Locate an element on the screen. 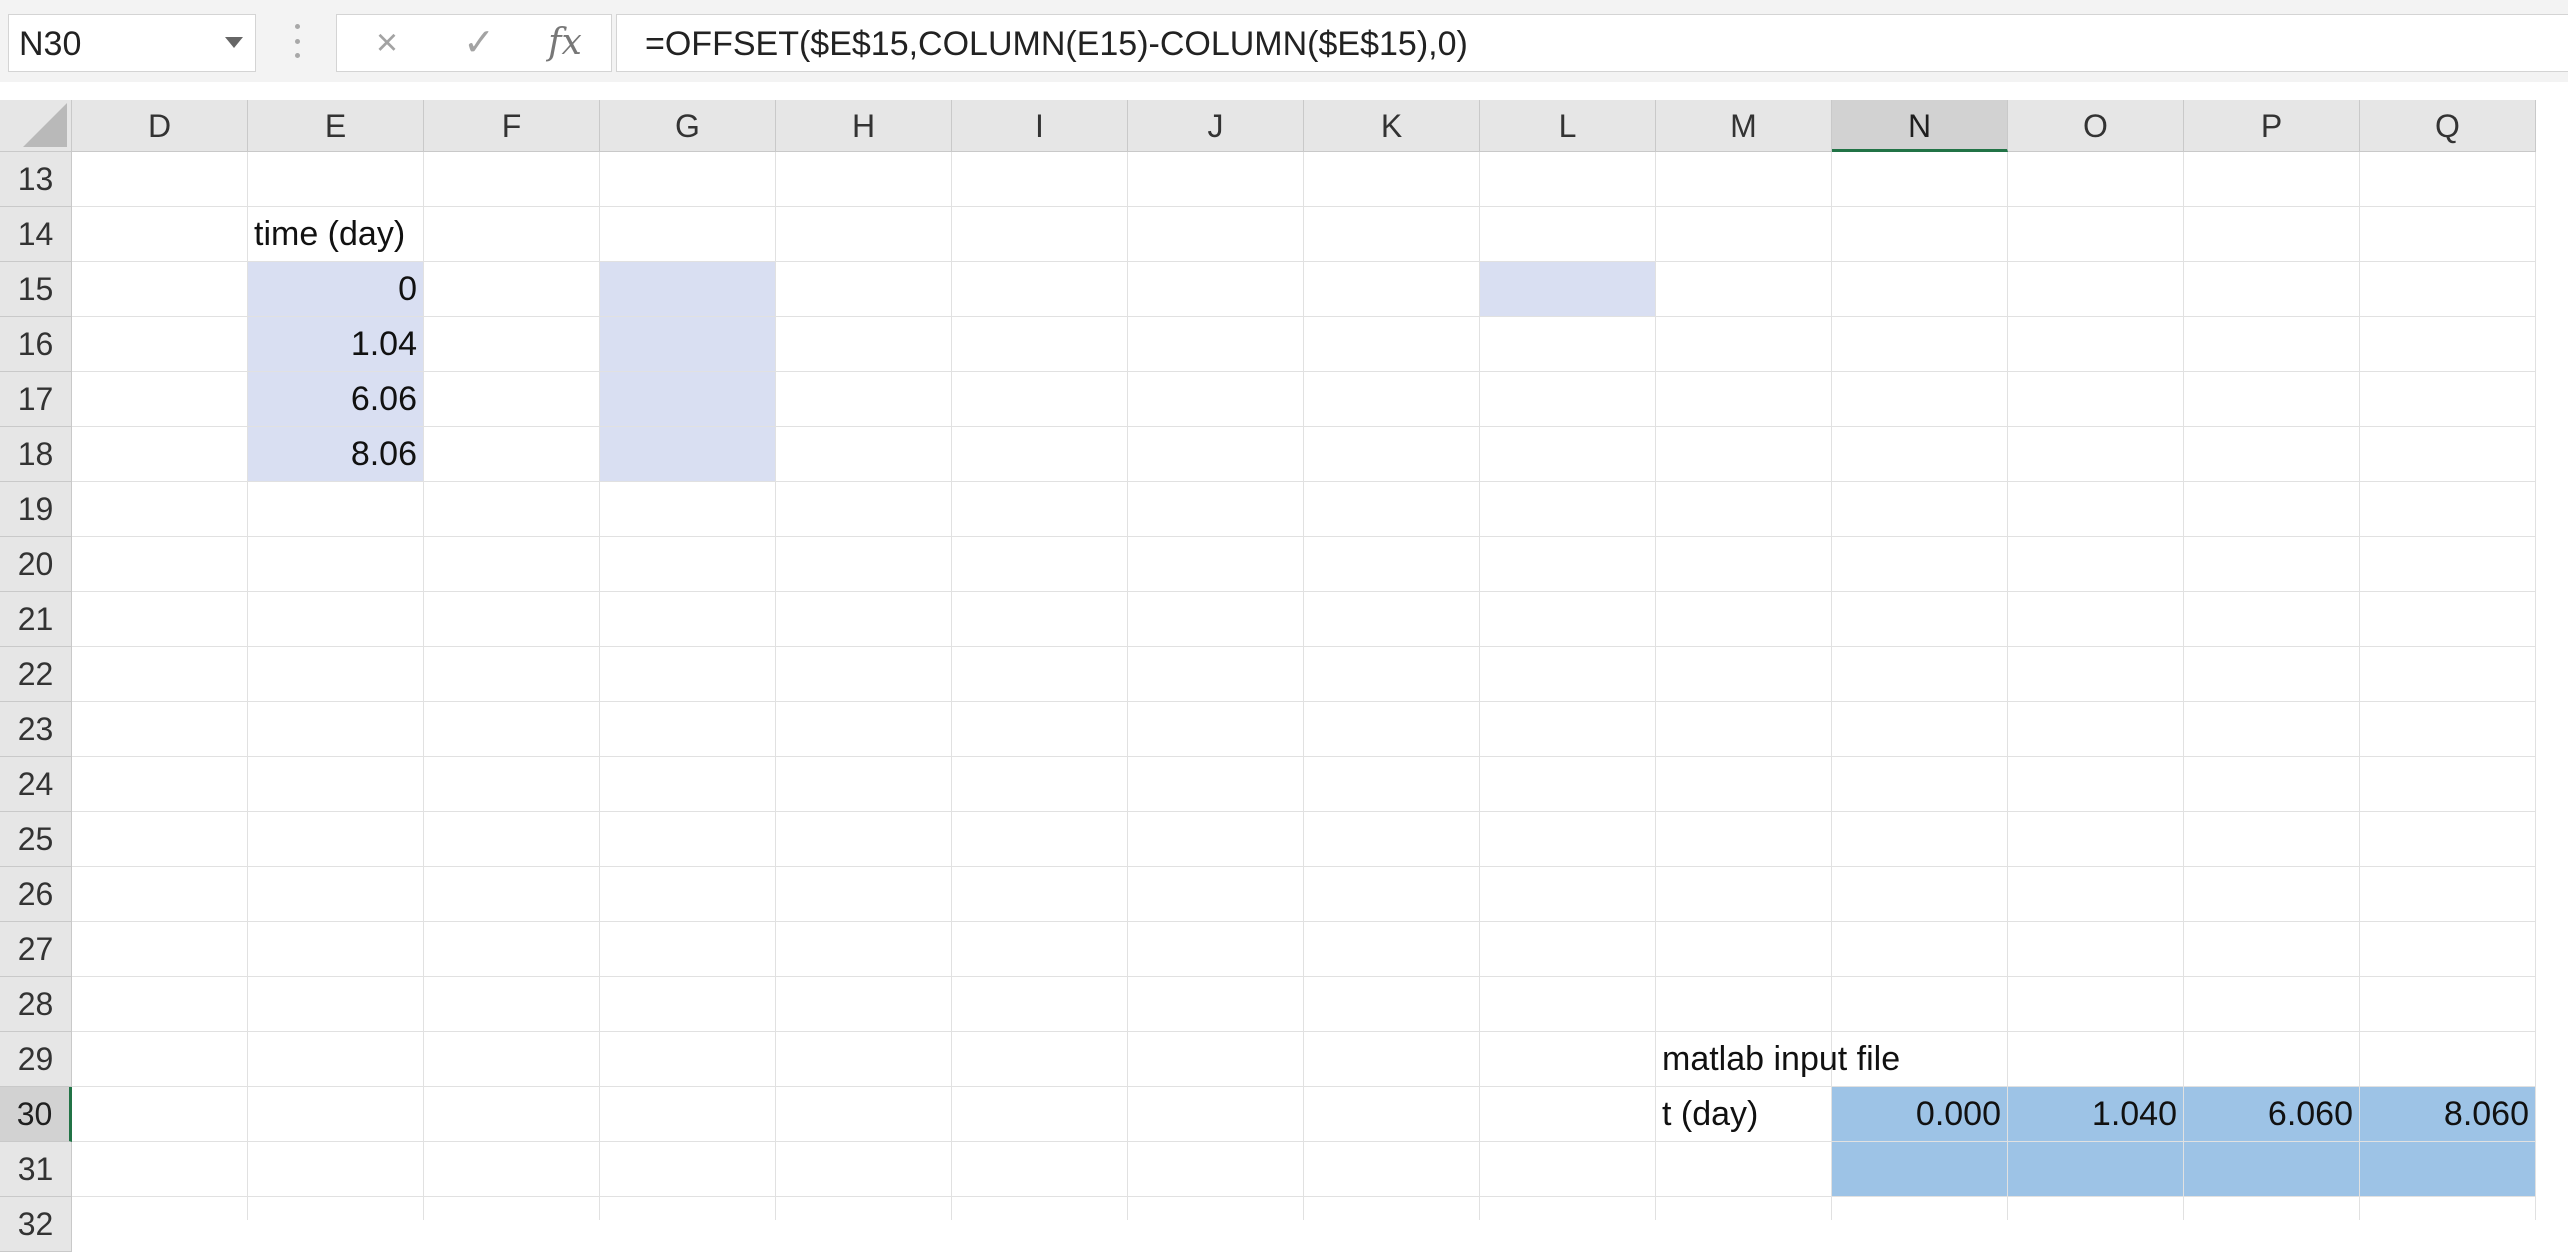  cell-m13 is located at coordinates (1744, 179).